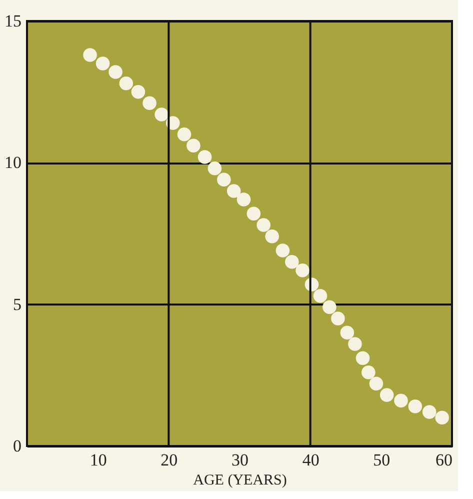 The width and height of the screenshot is (473, 499). Describe the element at coordinates (17, 446) in the screenshot. I see `y-tick-label: 0` at that location.